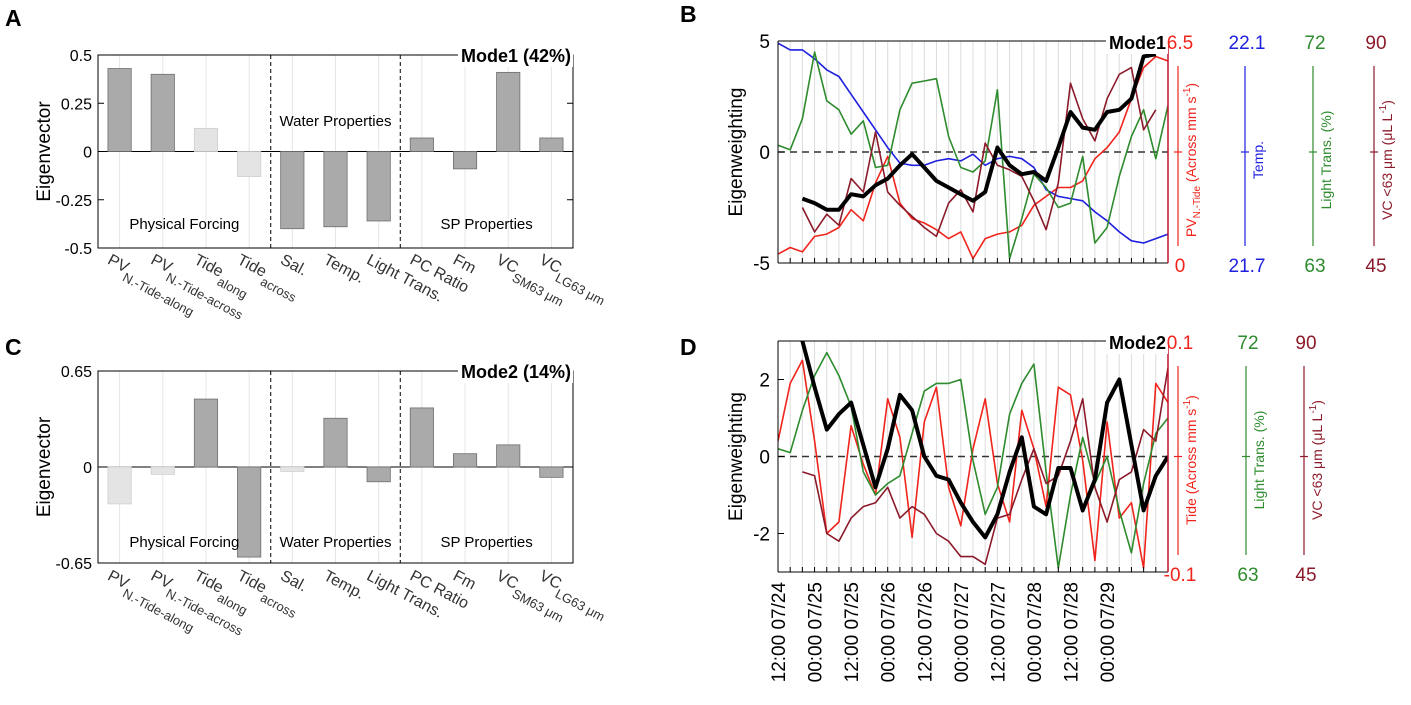 Image resolution: width=1411 pixels, height=705 pixels. I want to click on x-tick-label: 12:00 07/25, so click(852, 632).